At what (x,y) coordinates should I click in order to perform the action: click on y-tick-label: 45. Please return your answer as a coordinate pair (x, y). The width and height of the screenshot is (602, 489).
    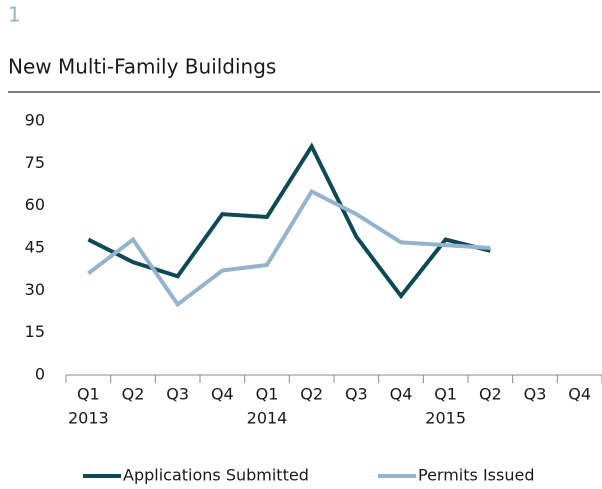
    Looking at the image, I should click on (35, 247).